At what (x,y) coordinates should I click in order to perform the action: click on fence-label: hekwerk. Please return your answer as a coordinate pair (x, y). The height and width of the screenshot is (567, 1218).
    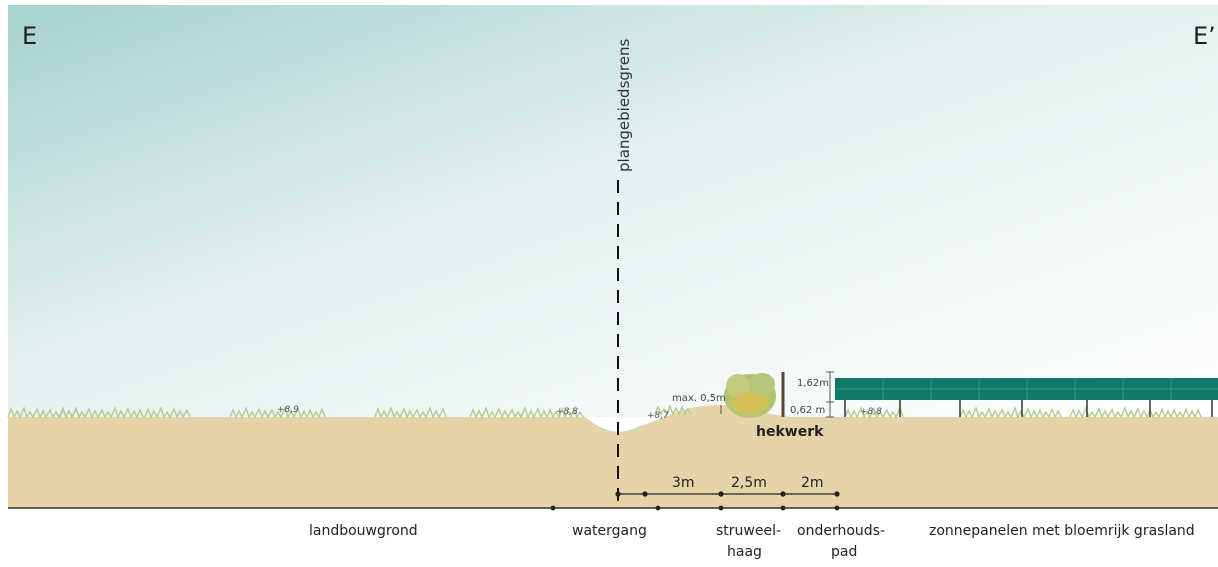
    Looking at the image, I should click on (790, 432).